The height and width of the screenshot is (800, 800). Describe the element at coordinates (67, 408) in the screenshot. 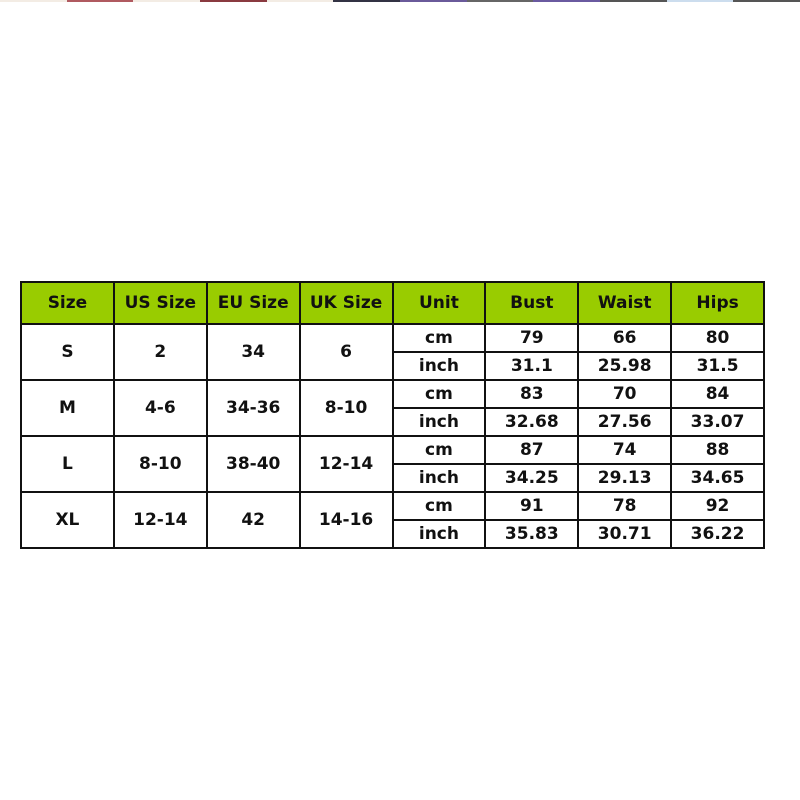

I see `cell-size: M` at that location.